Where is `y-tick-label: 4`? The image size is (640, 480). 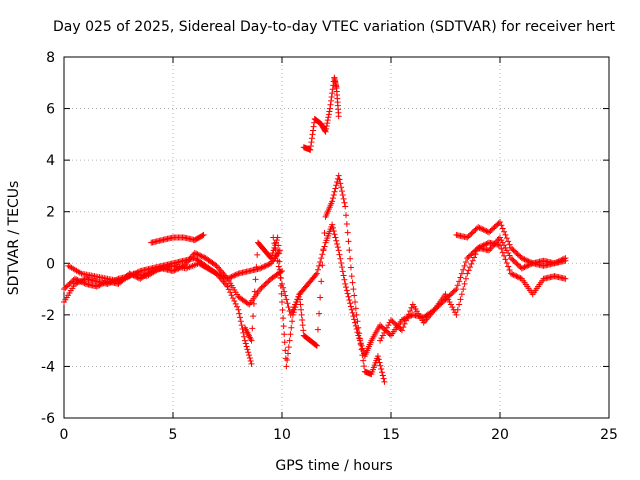
y-tick-label: 4 is located at coordinates (50, 161).